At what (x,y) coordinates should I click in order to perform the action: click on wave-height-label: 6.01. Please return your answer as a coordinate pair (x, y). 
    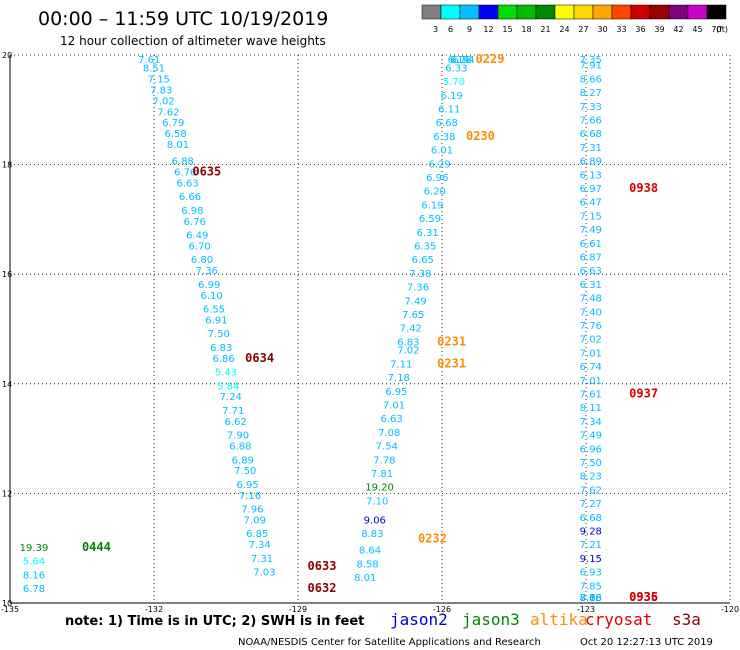
    Looking at the image, I should click on (442, 151).